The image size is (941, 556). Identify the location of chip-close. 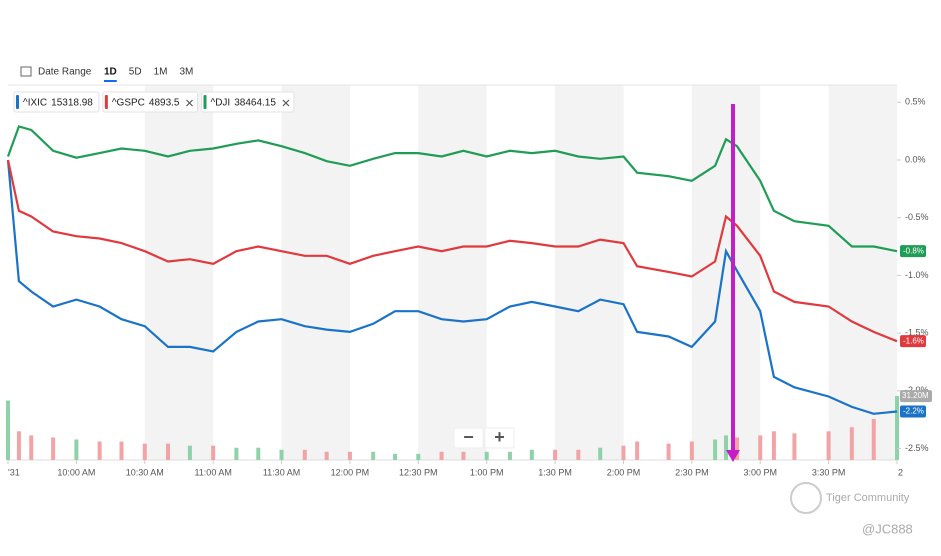
(286, 103).